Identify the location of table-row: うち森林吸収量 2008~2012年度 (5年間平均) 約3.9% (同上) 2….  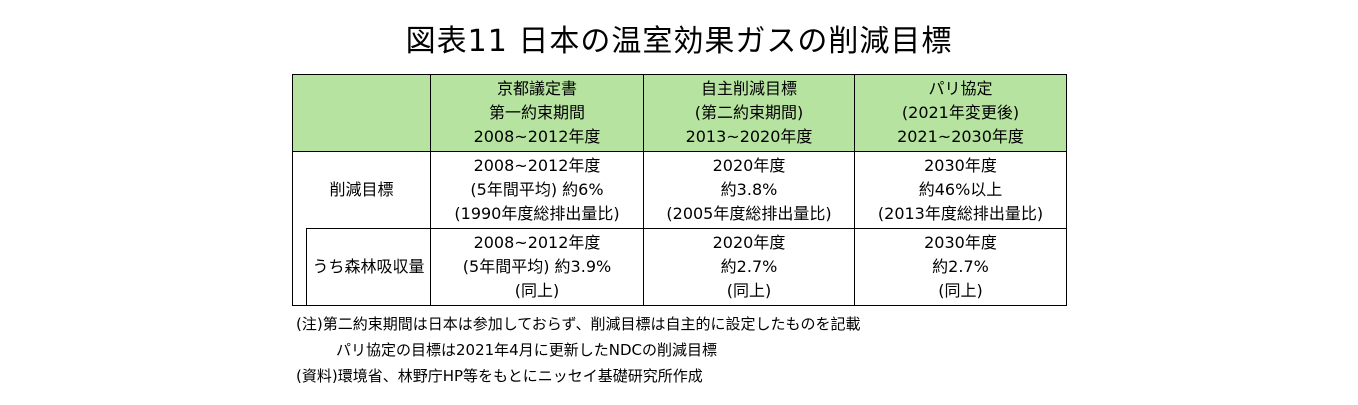
(679, 267).